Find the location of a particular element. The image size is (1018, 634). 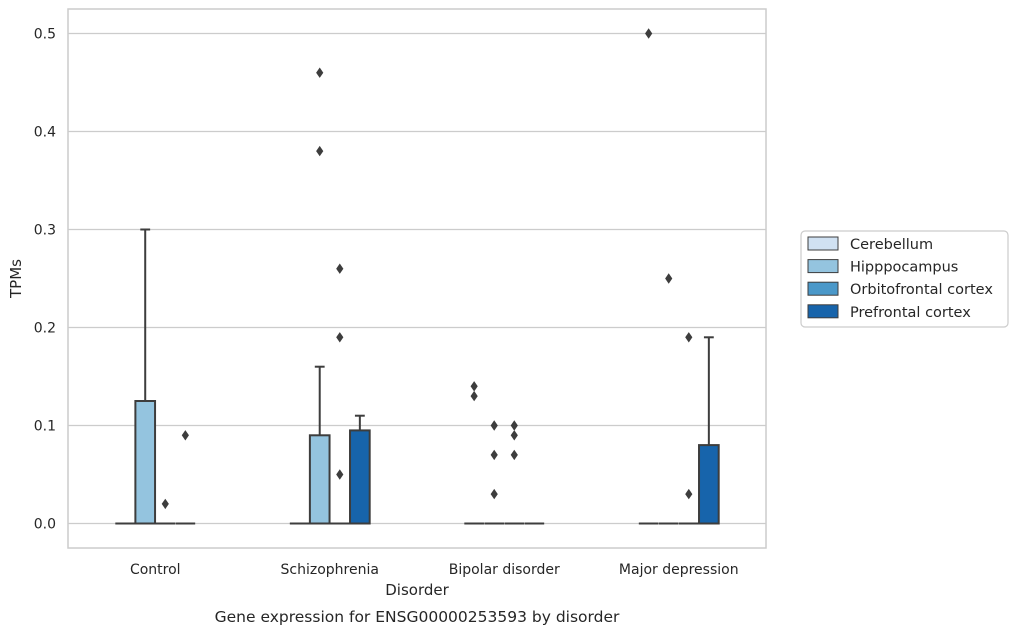

y-tick-label: 0.4 is located at coordinates (45, 133).